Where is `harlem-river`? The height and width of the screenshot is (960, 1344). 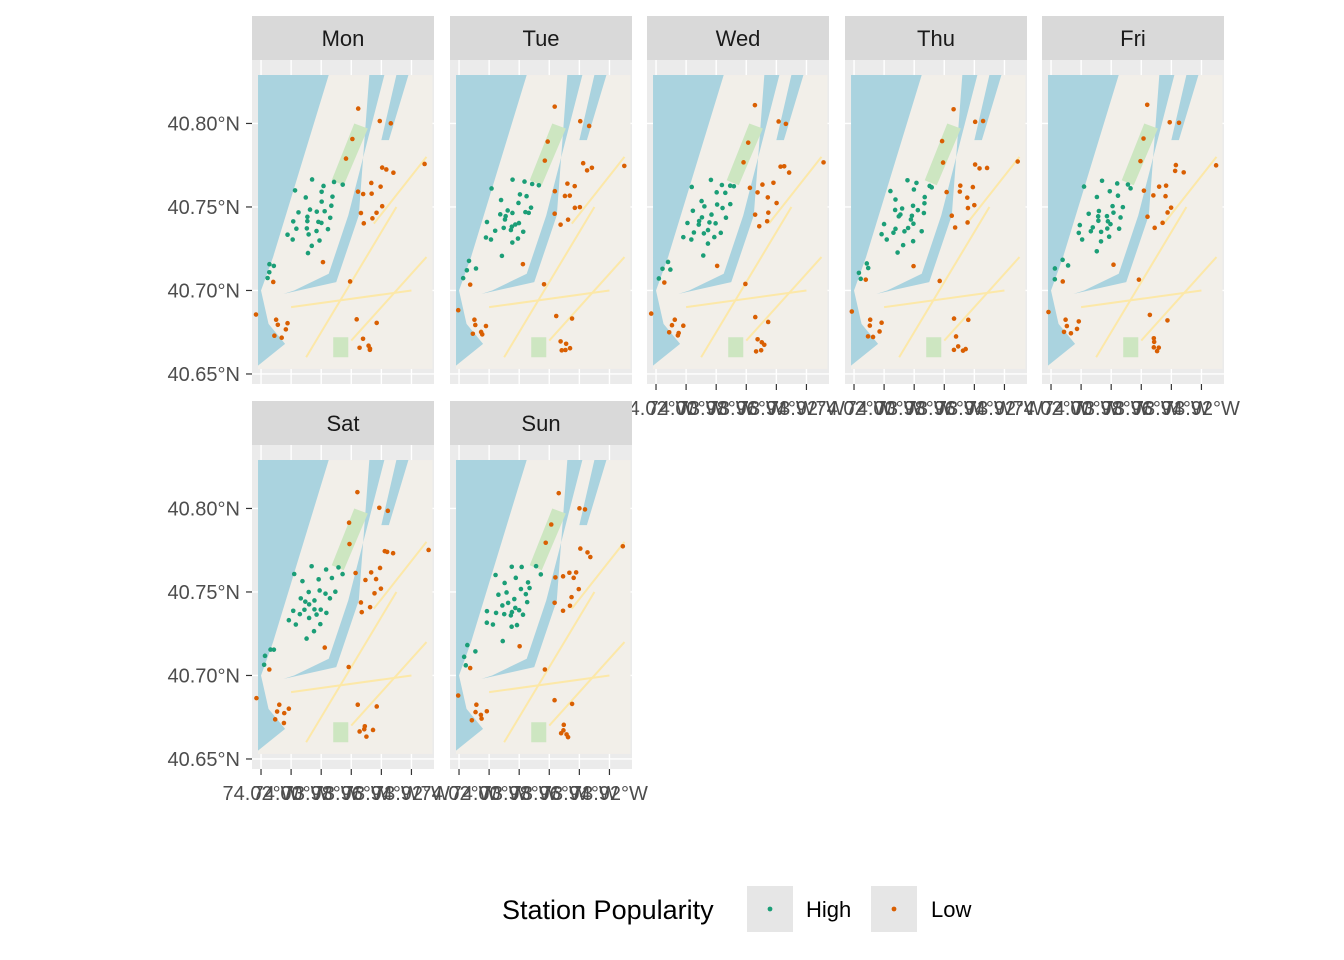 harlem-river is located at coordinates (988, 108).